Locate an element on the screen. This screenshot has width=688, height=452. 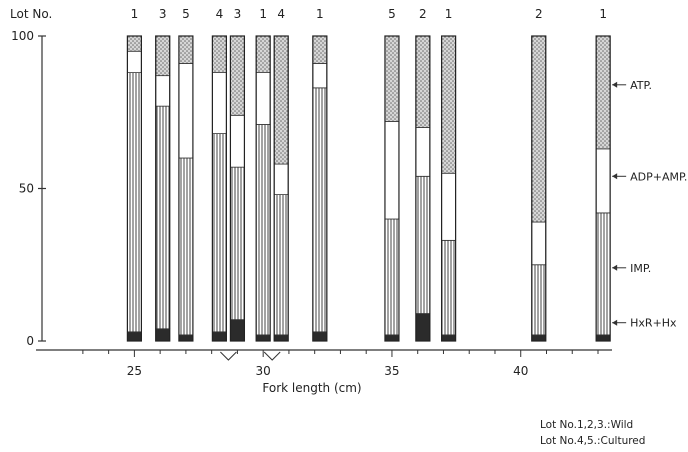
series-labels: ATP. ADP+AMP. IMP. HxR+Hx is located at coordinates (649, 204).